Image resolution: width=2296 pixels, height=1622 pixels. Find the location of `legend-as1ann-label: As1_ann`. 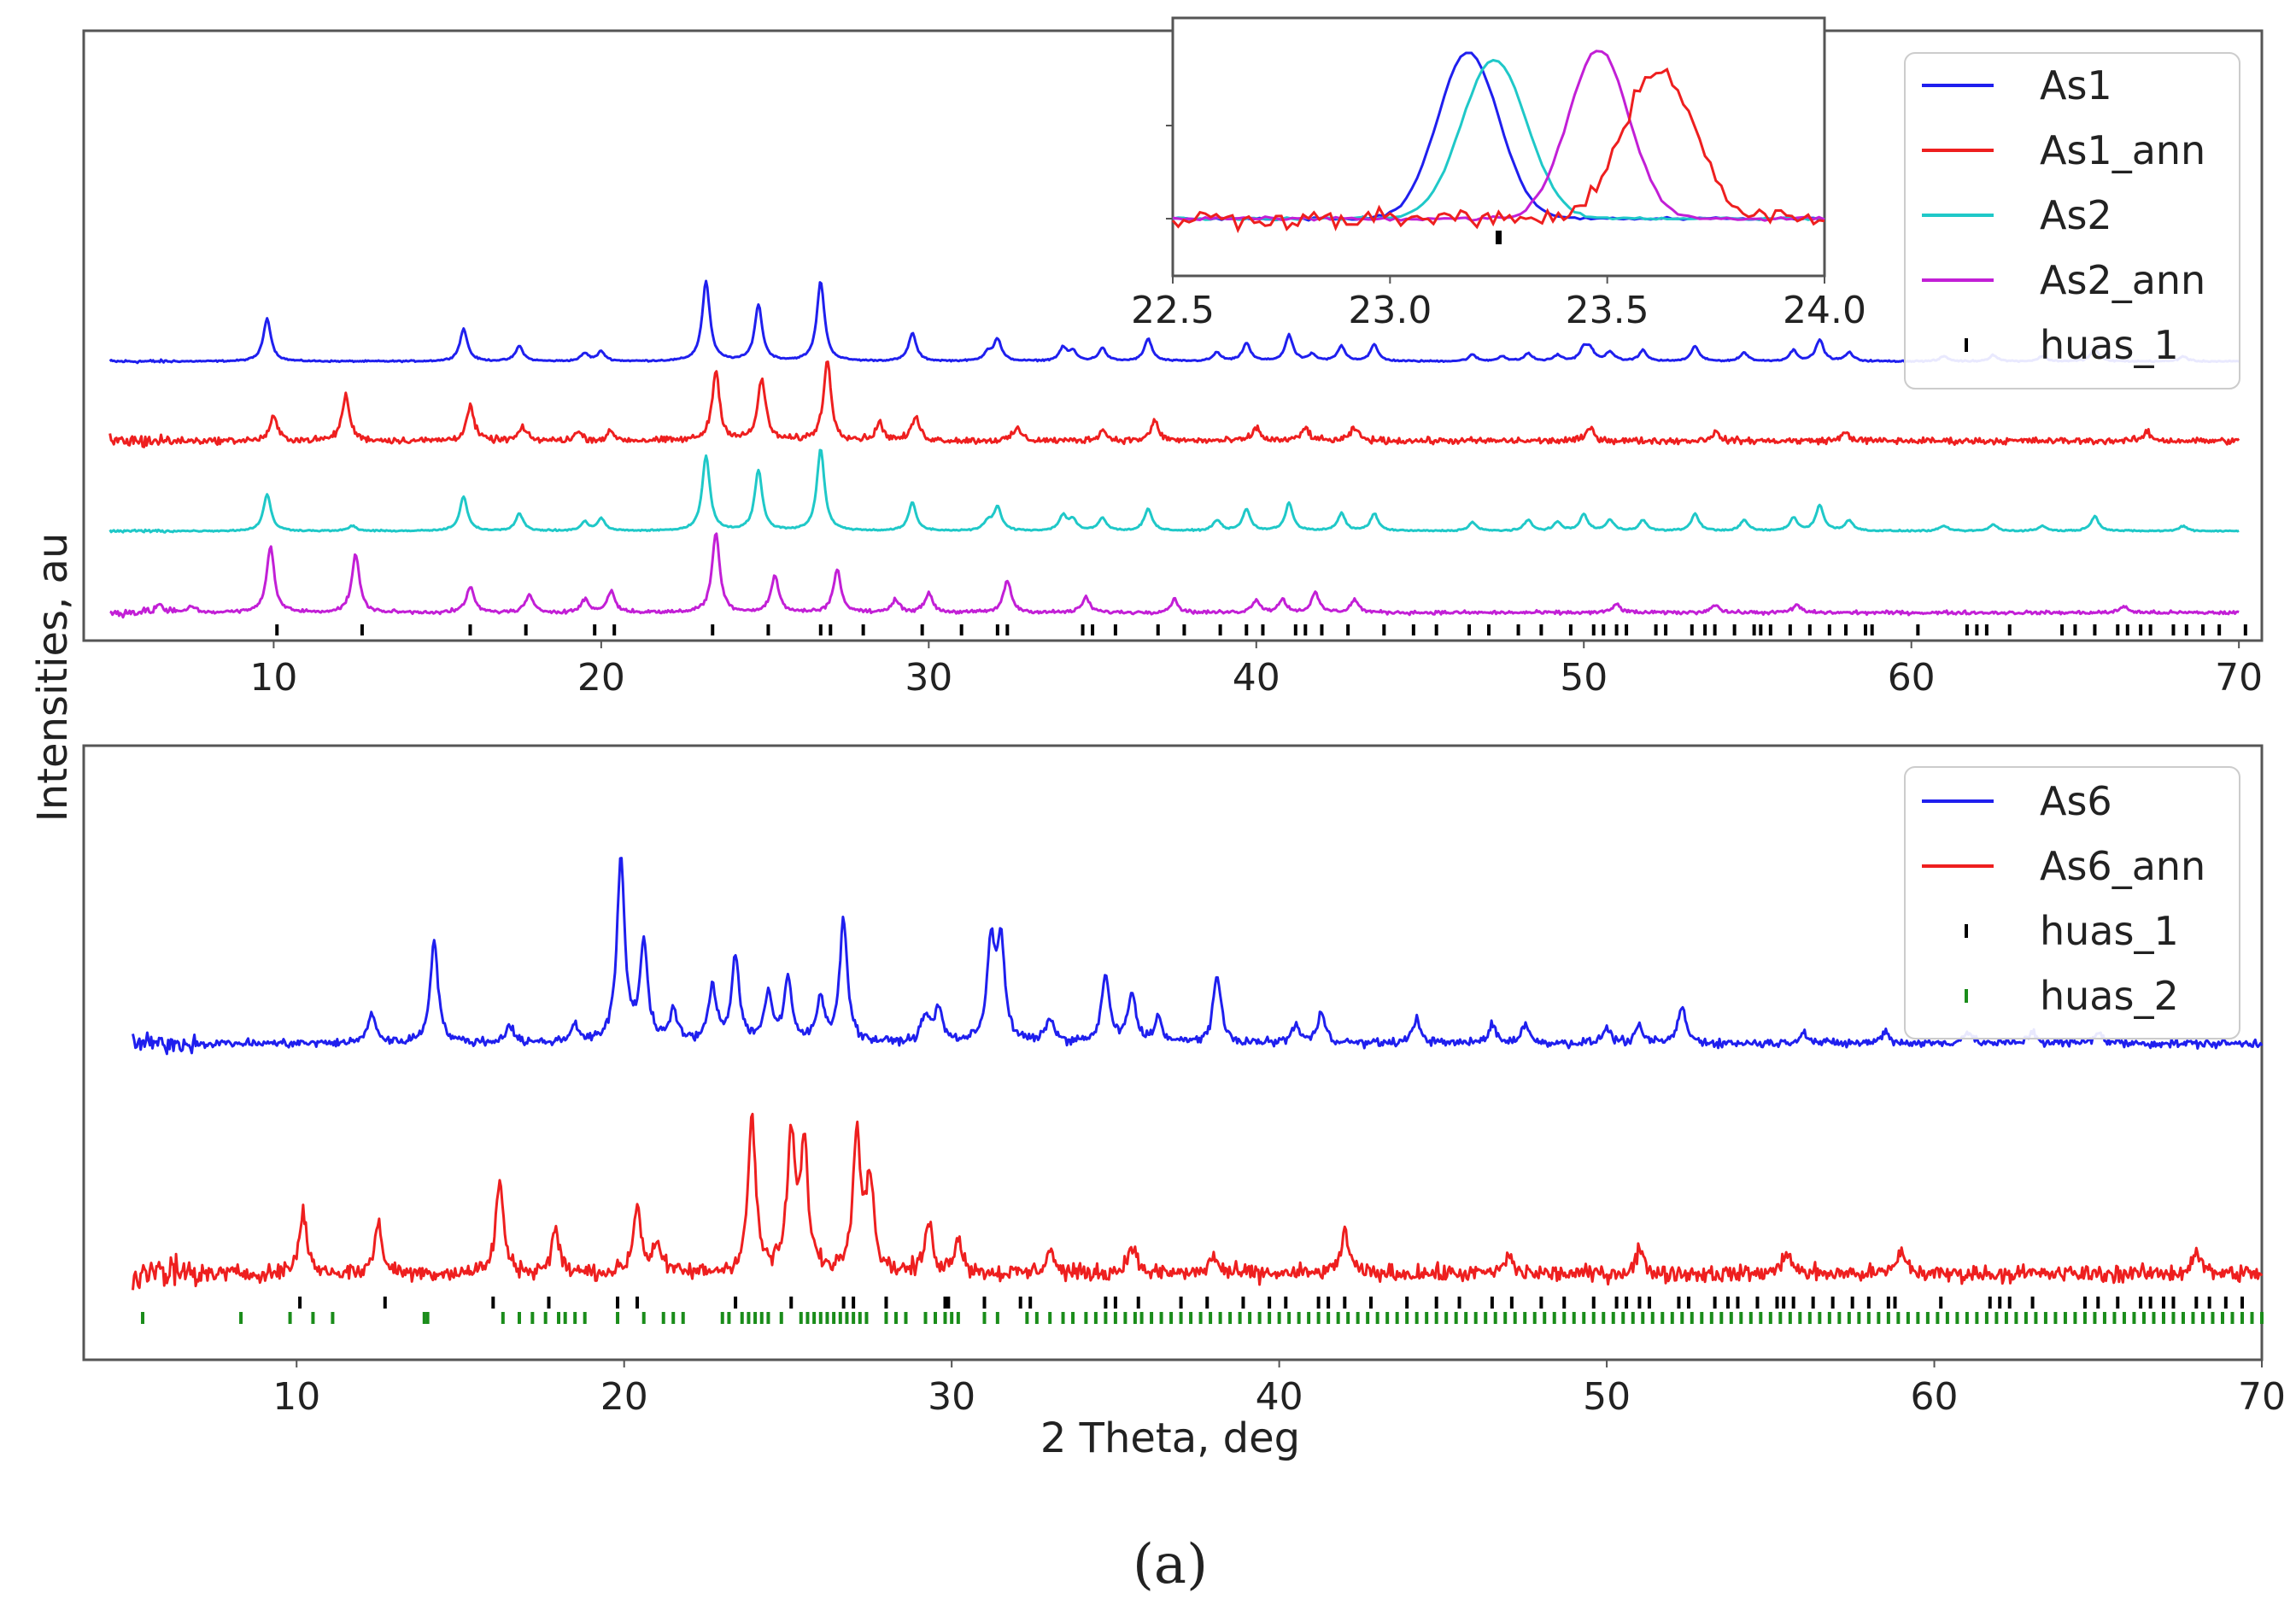

legend-as1ann-label: As1_ann is located at coordinates (2122, 150).